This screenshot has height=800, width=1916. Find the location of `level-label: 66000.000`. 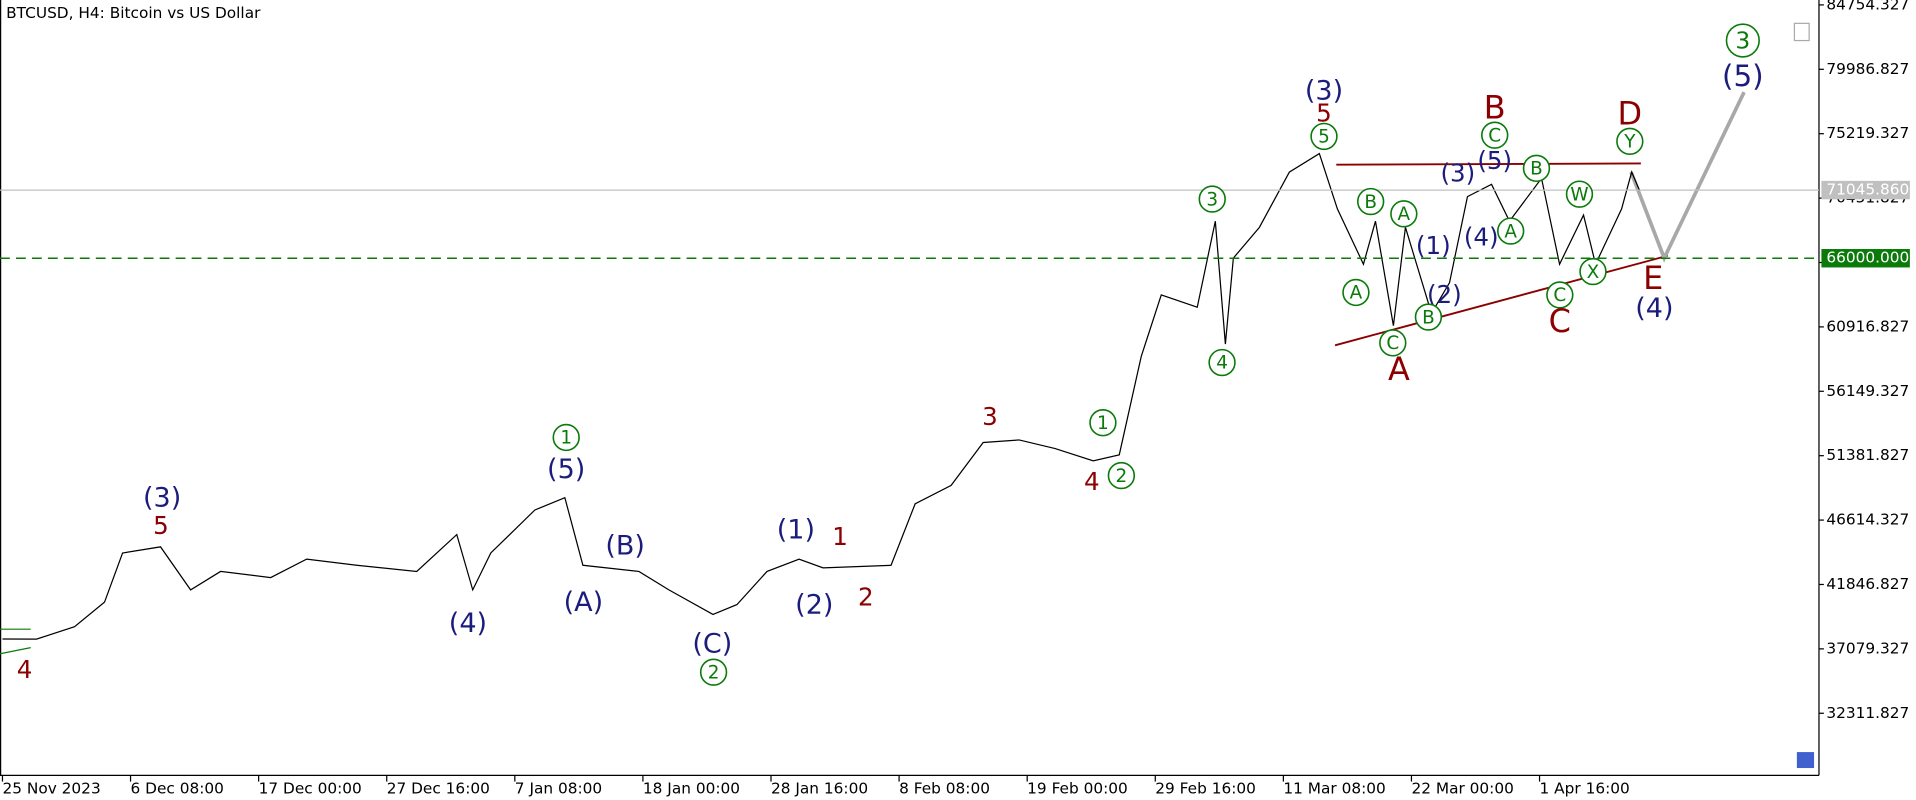

level-label: 66000.000 is located at coordinates (1867, 258).